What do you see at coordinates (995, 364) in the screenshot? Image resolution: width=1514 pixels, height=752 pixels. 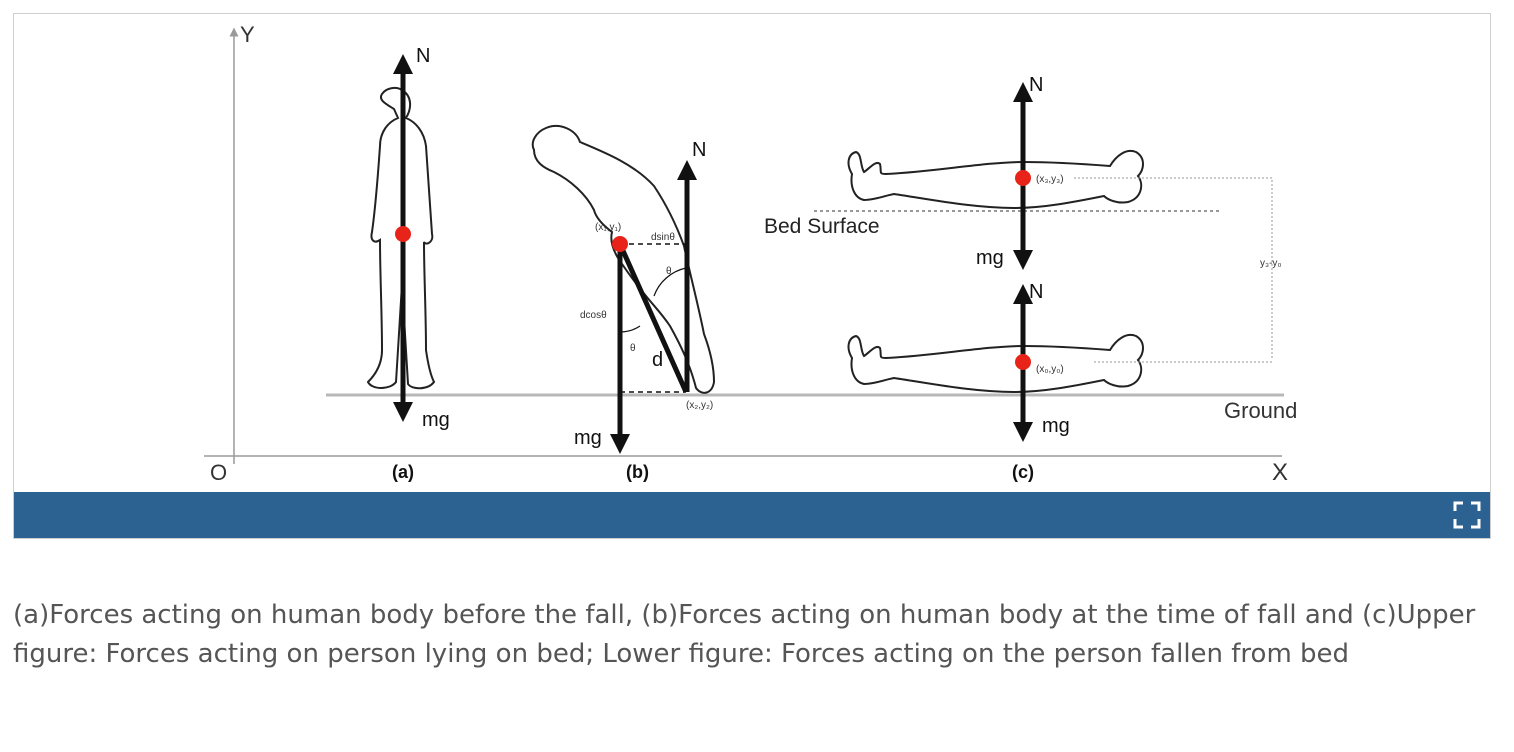 I see `lower-lying-body-outline` at bounding box center [995, 364].